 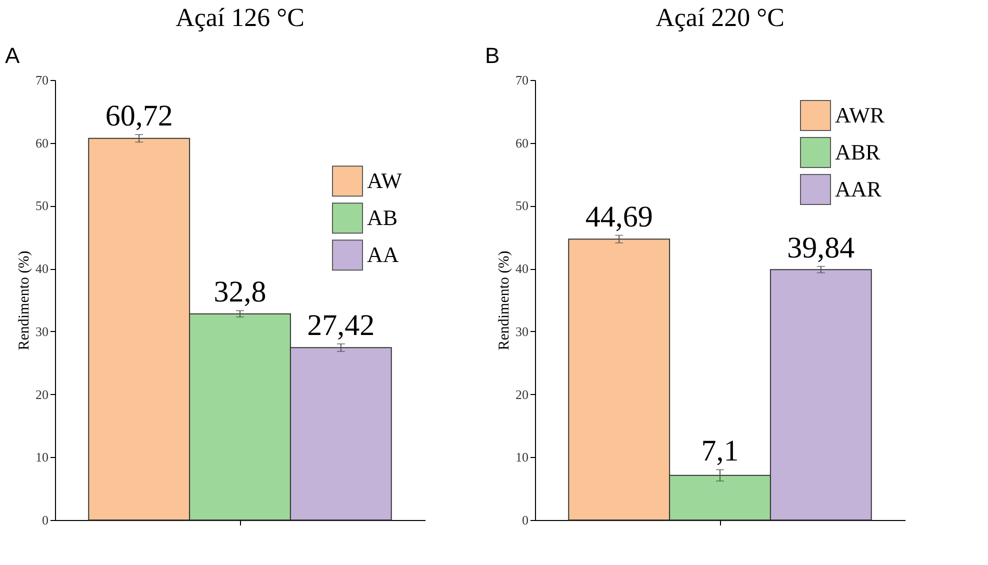 I want to click on data-label: 32,8, so click(x=240, y=292).